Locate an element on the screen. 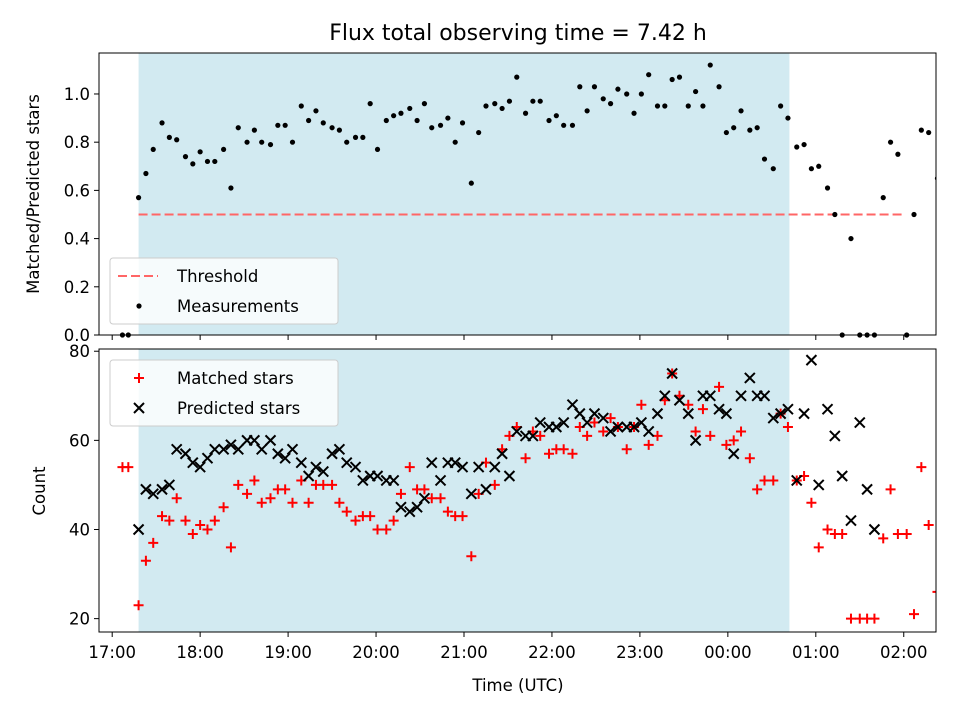 This screenshot has width=960, height=720. y-tick-label: 0.4 is located at coordinates (77, 239).